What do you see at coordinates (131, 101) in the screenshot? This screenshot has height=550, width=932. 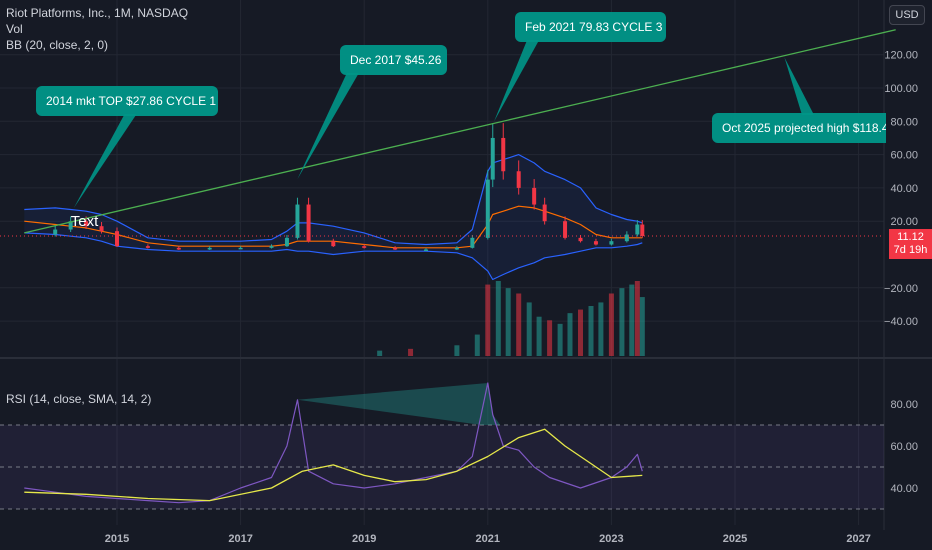 I see `callout-text: 2014 mkt TOP $27.86 CYCLE 1` at bounding box center [131, 101].